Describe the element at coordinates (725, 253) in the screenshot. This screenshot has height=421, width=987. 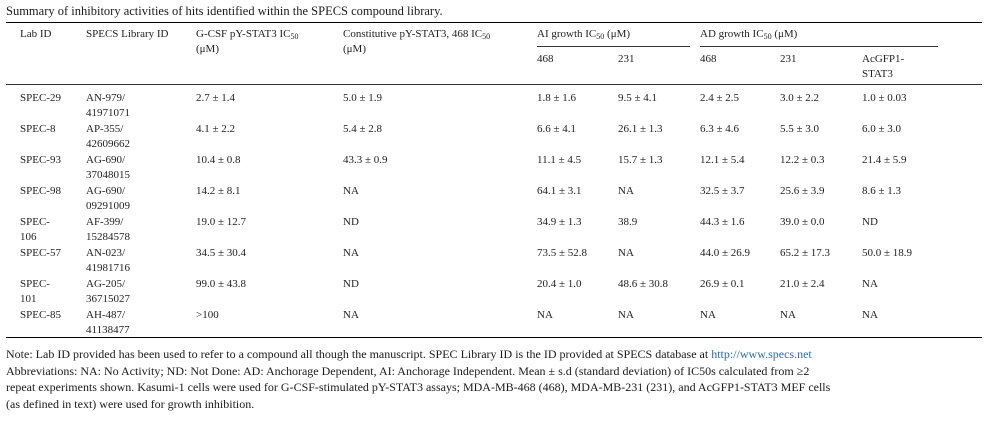
I see `cell-ad-468: 44.0 ± 26.9` at that location.